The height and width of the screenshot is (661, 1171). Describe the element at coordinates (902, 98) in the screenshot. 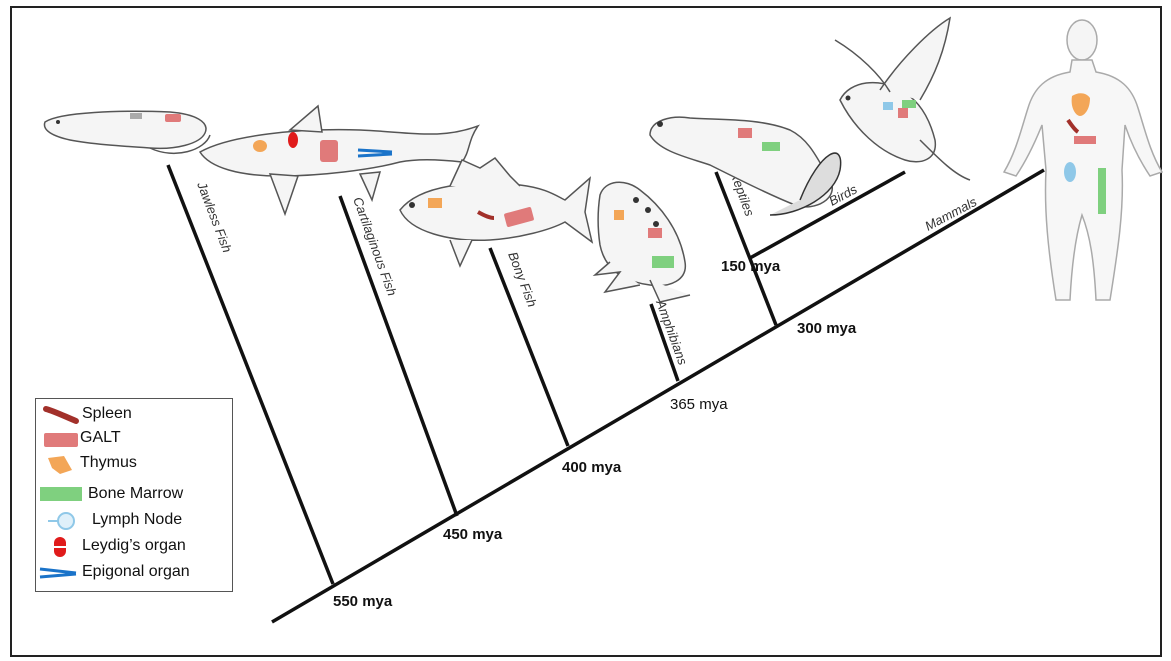

I see `bird-illustration` at that location.